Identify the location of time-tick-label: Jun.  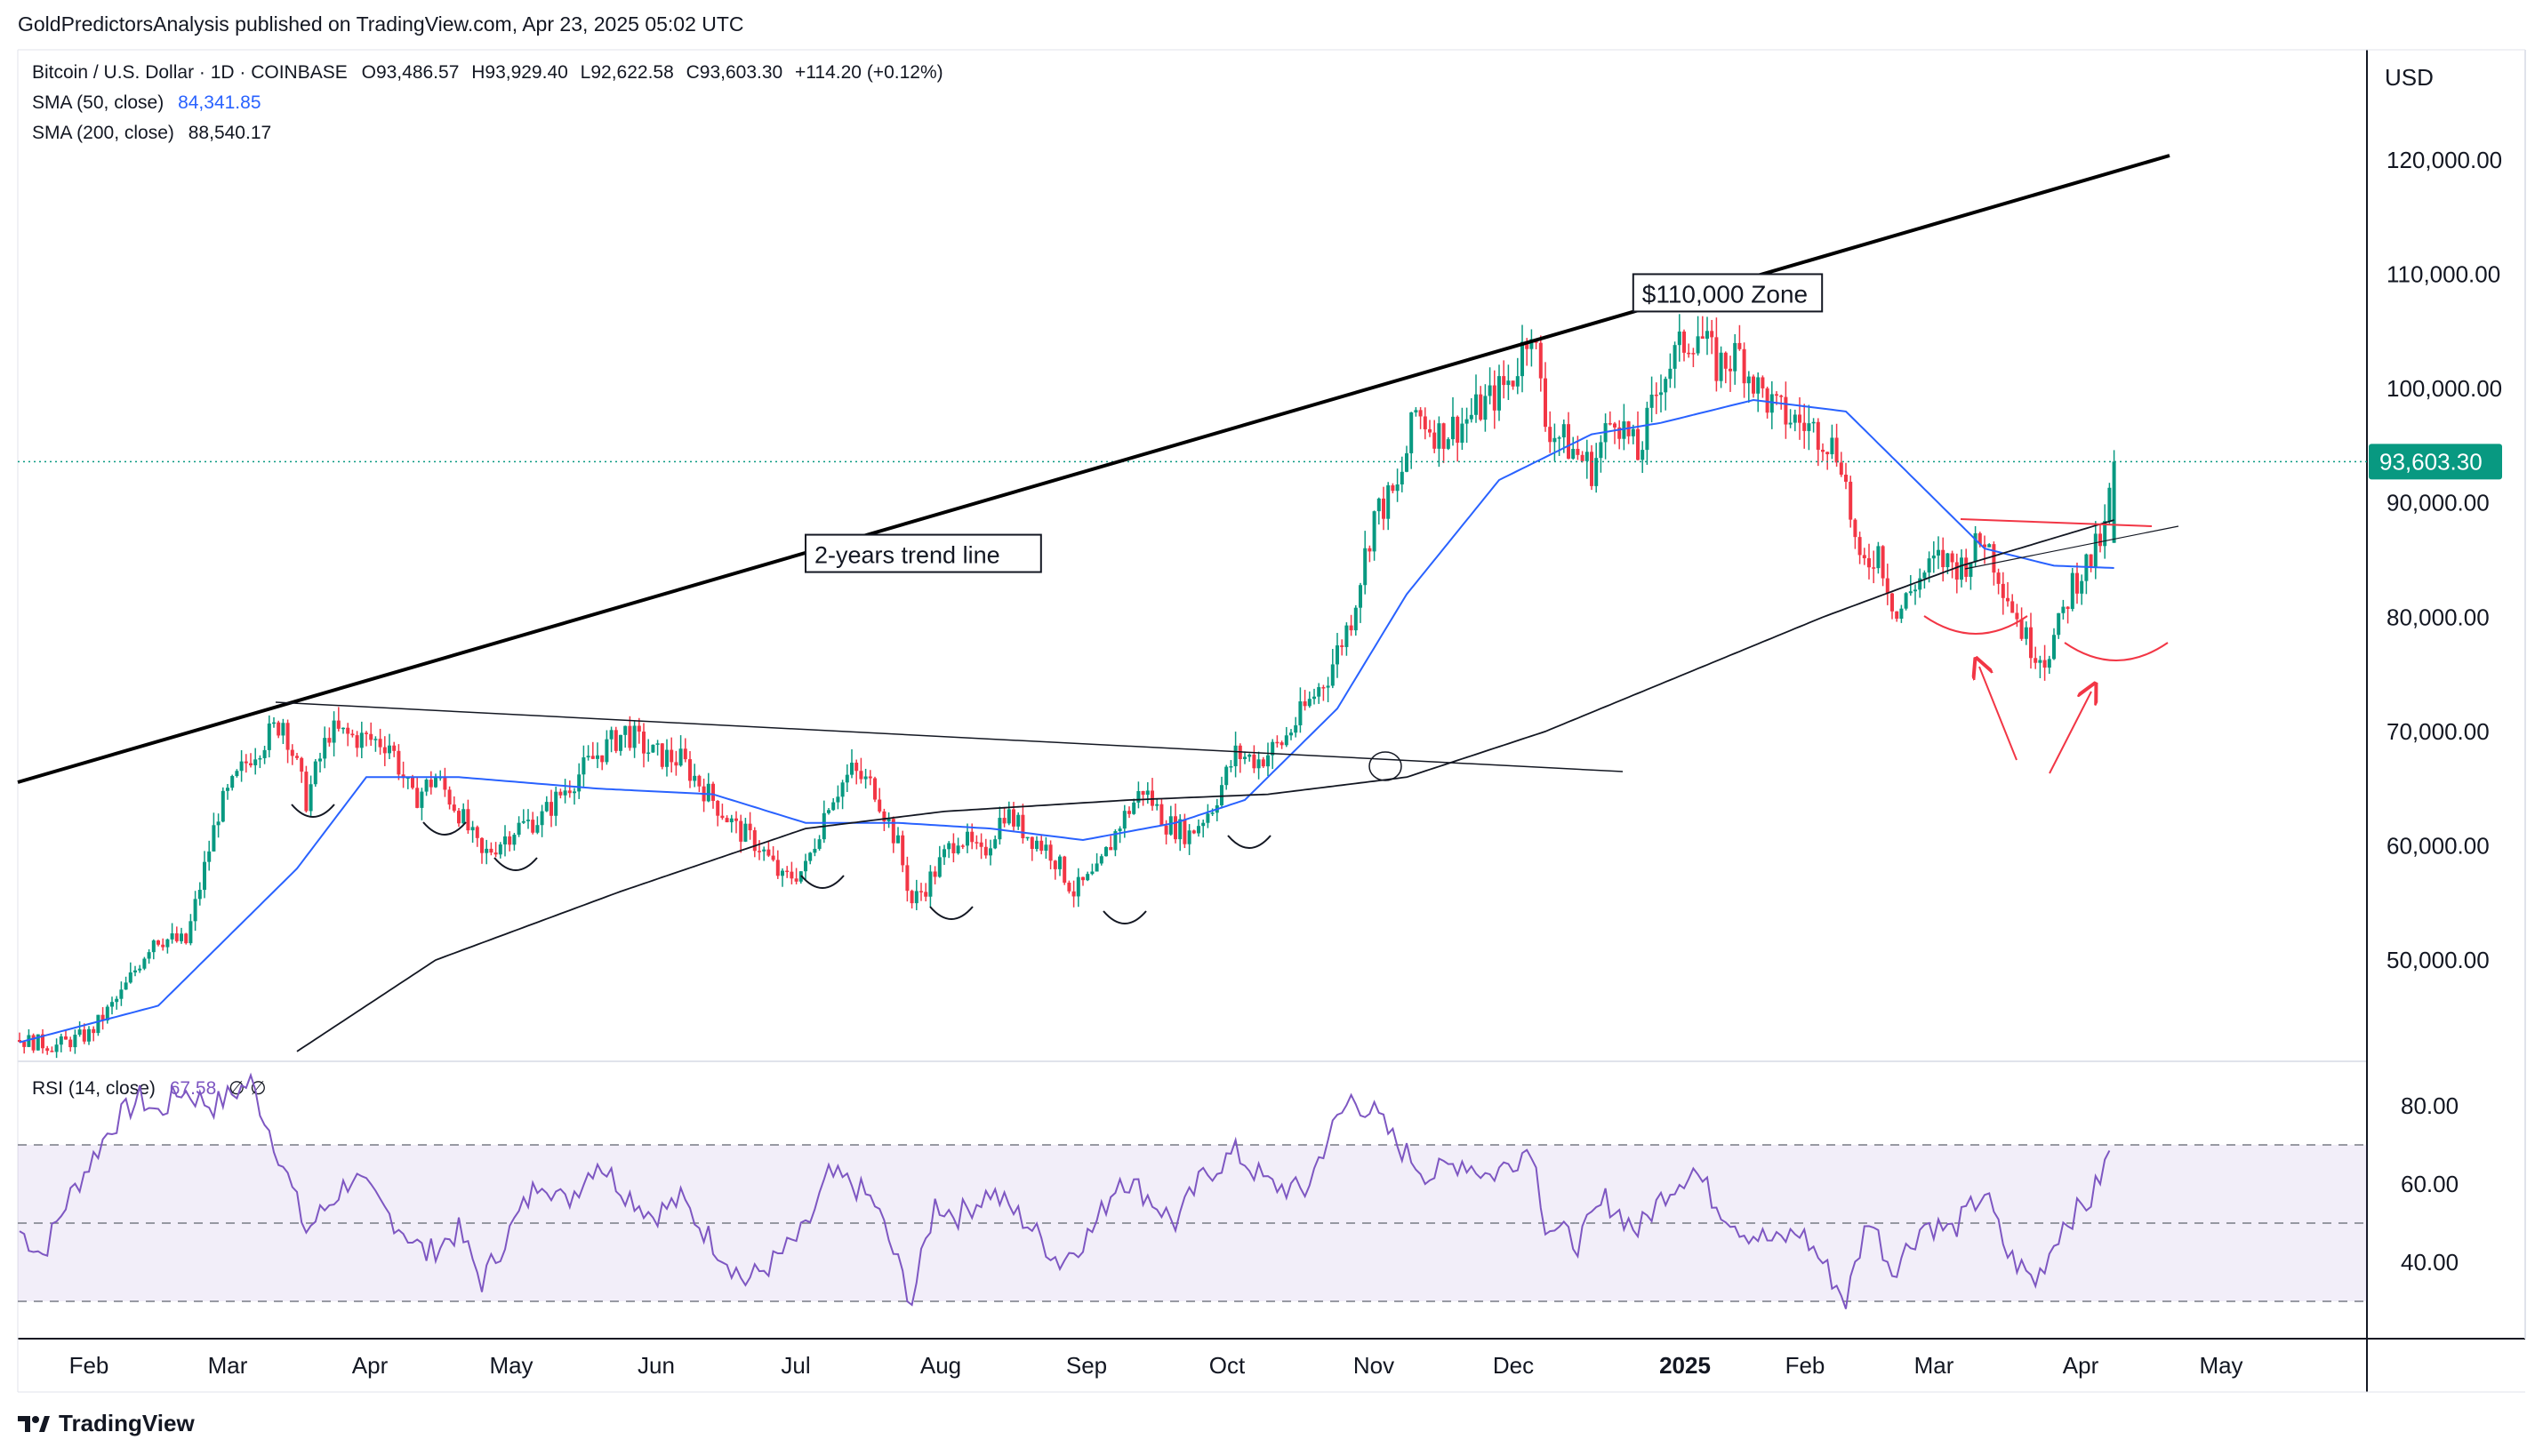
(656, 1365).